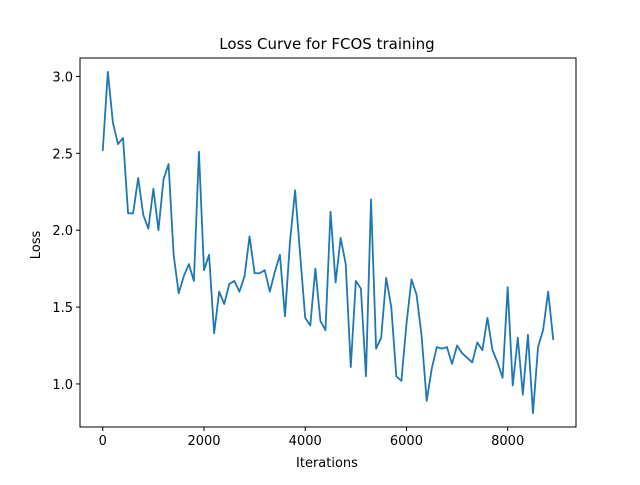 This screenshot has height=485, width=640. Describe the element at coordinates (326, 44) in the screenshot. I see `chart-title: Loss Curve for FCOS training` at that location.